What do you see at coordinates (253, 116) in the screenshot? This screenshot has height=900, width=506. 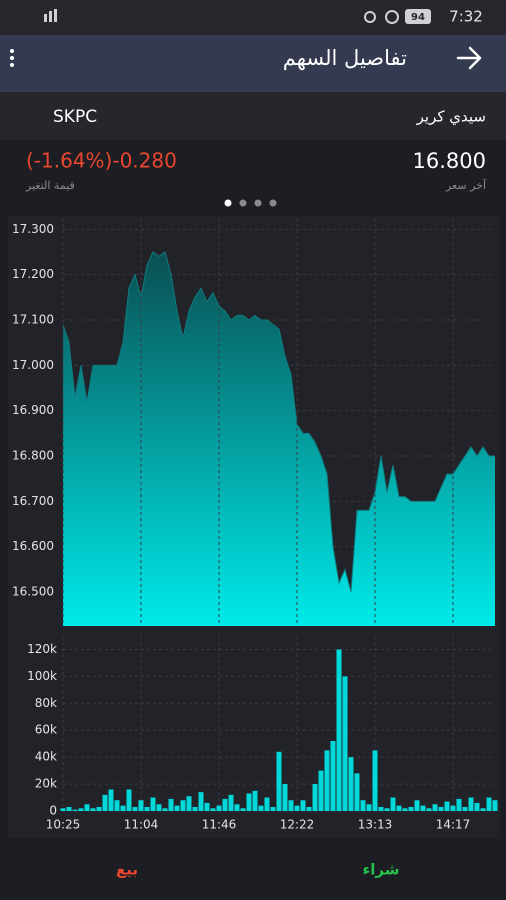 I see `stock-row` at bounding box center [253, 116].